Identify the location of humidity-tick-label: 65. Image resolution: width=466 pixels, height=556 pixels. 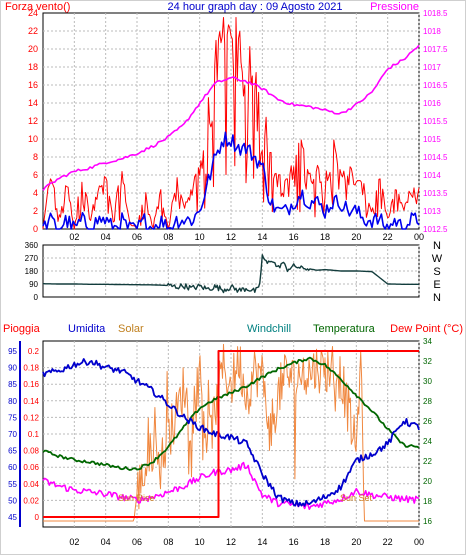
(12, 451).